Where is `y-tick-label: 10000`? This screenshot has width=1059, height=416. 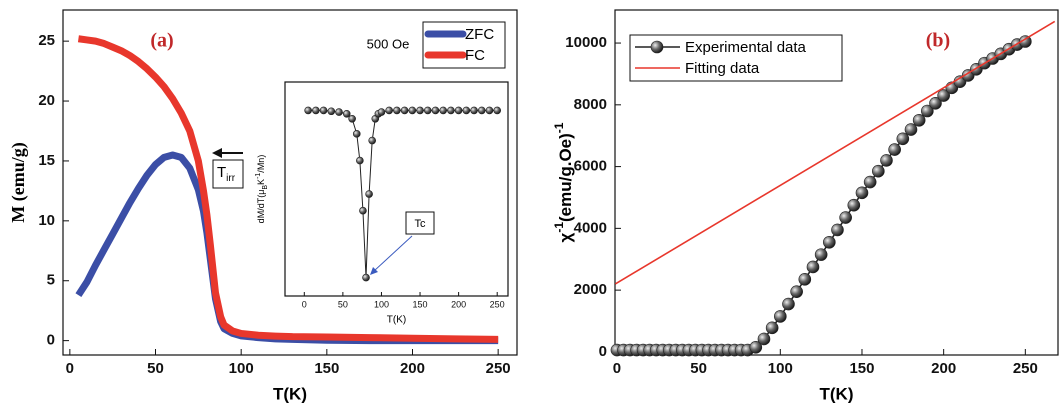
y-tick-label: 10000 is located at coordinates (586, 42).